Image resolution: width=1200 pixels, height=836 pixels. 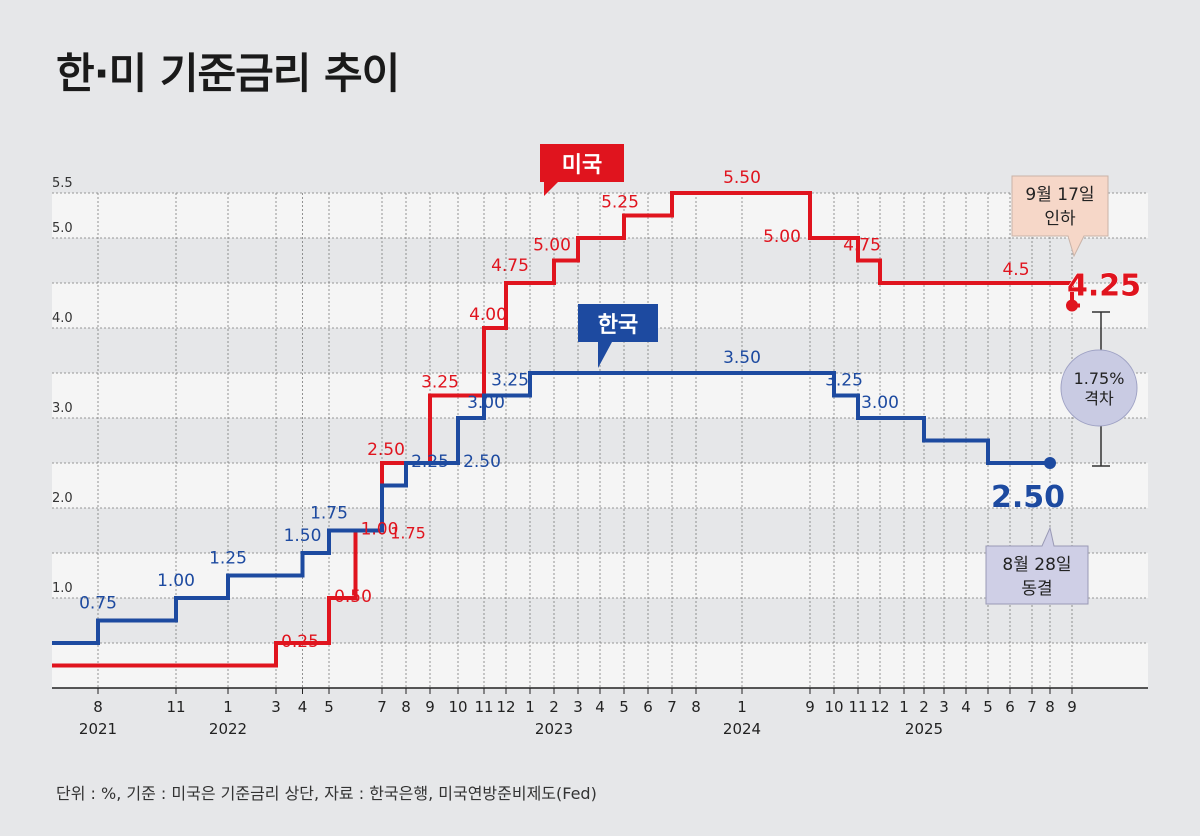 What do you see at coordinates (300, 642) in the screenshot?
I see `us-value-label: 0.25` at bounding box center [300, 642].